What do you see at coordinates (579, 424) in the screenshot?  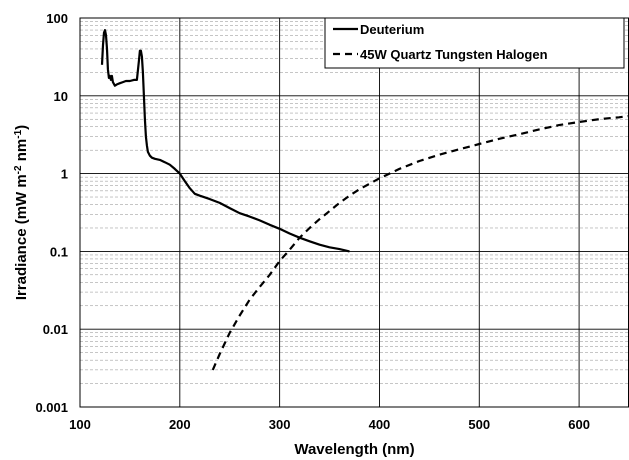 I see `x-tick-label: 600` at bounding box center [579, 424].